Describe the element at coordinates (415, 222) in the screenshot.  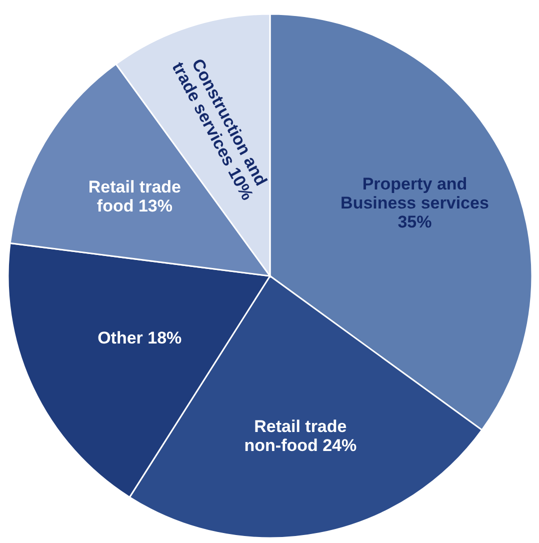
I see `data-label: 35%` at that location.